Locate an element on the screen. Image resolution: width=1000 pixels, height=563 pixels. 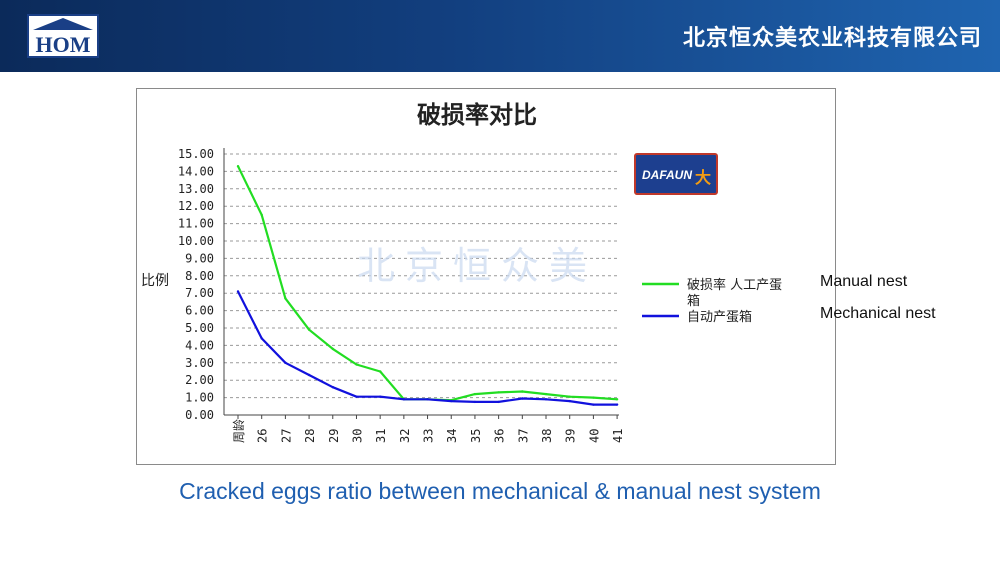
x-tick-label: 41 is located at coordinates (618, 436).